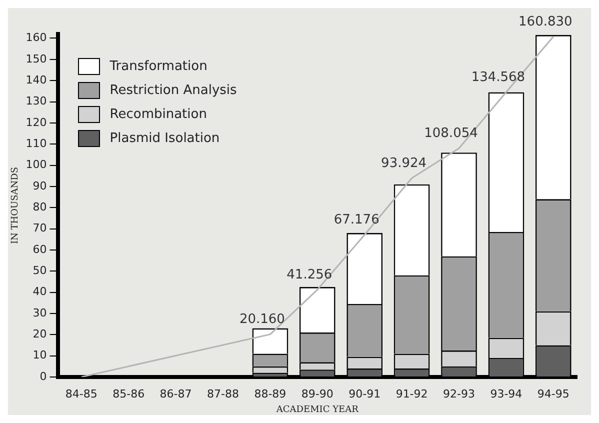 This screenshot has height=423, width=599. What do you see at coordinates (165, 138) in the screenshot?
I see `legend-label: Plasmid Isolation` at bounding box center [165, 138].